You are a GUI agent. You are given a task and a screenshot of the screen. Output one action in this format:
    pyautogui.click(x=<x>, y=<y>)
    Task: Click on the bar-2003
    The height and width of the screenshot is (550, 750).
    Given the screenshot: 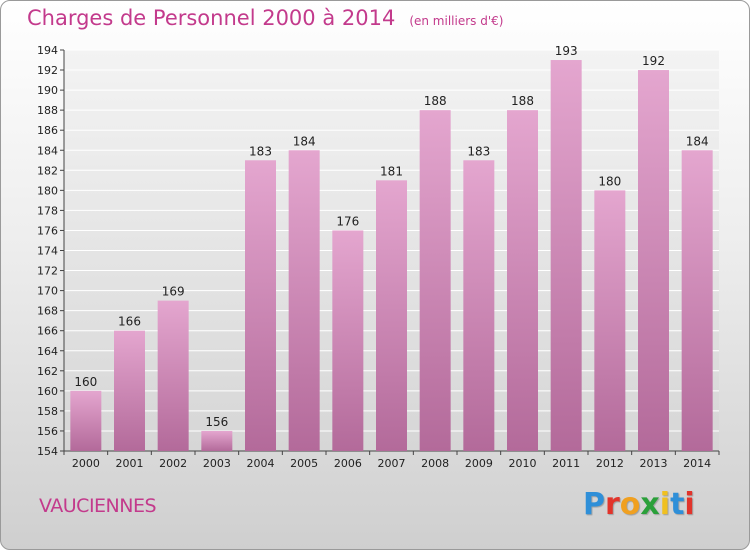 What is the action you would take?
    pyautogui.click(x=217, y=440)
    